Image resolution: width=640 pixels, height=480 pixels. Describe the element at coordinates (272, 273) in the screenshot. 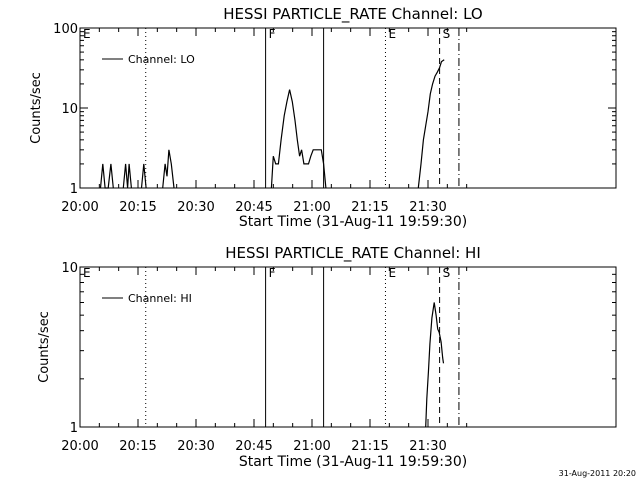

I see `event-marker-label-hi: F` at that location.